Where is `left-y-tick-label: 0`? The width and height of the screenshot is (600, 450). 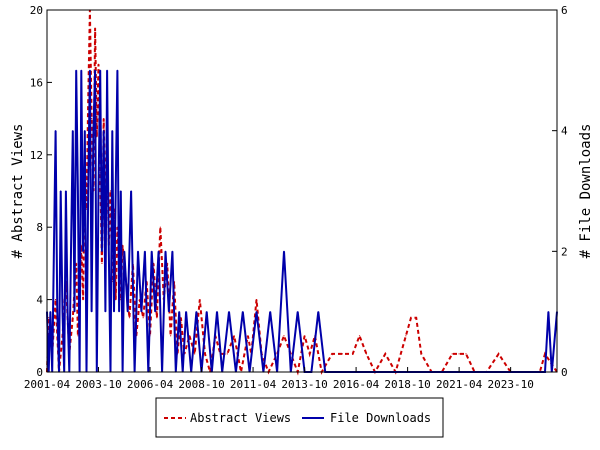
left-y-tick-label: 0 is located at coordinates (39, 372).